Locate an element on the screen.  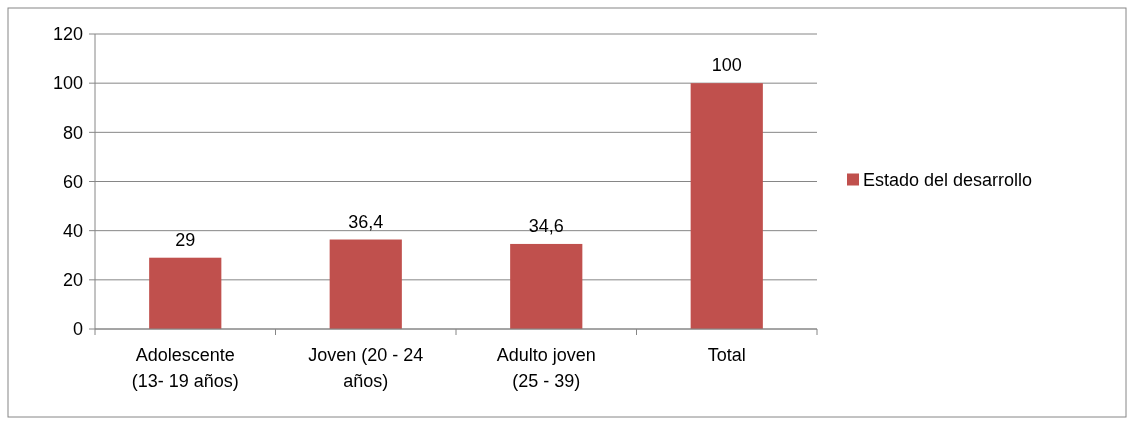
data-label: 36,4 is located at coordinates (366, 221).